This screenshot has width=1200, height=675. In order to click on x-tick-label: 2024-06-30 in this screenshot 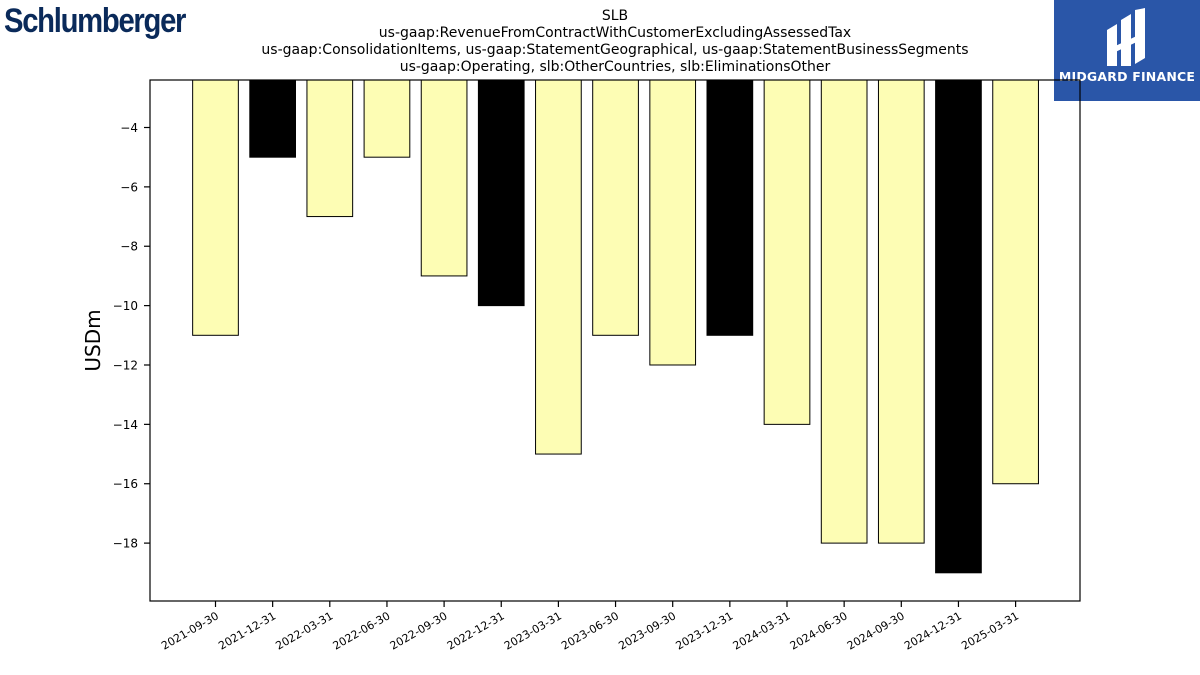, I will do `click(819, 630)`.